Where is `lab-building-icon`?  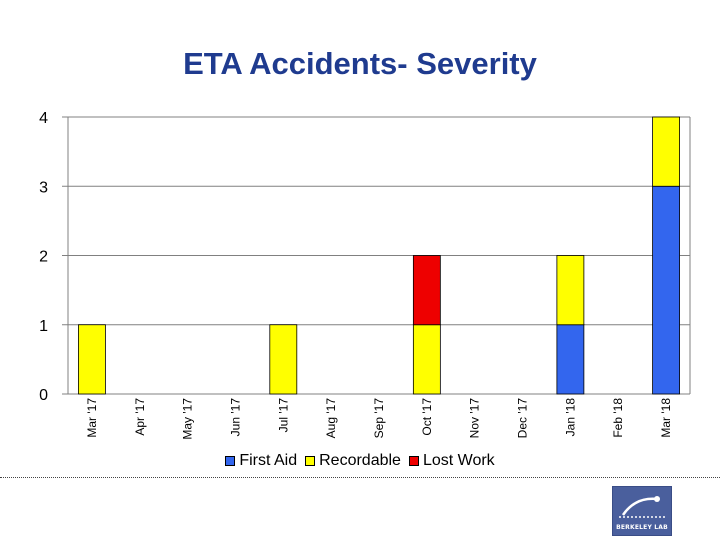 lab-building-icon is located at coordinates (642, 507).